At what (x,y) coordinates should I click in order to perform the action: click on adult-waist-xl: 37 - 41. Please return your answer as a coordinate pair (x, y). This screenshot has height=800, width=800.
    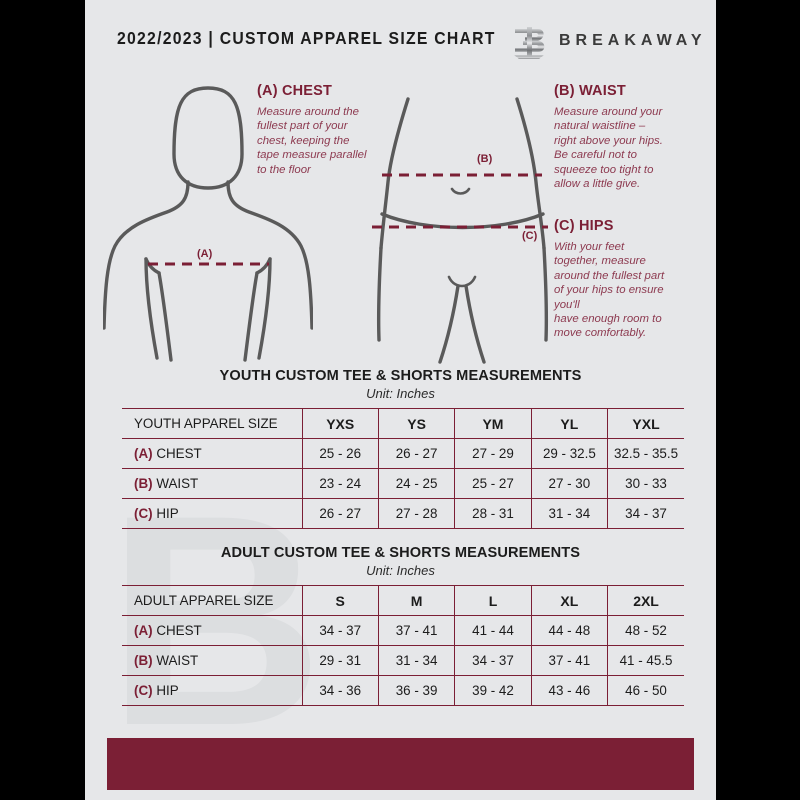
    Looking at the image, I should click on (569, 660).